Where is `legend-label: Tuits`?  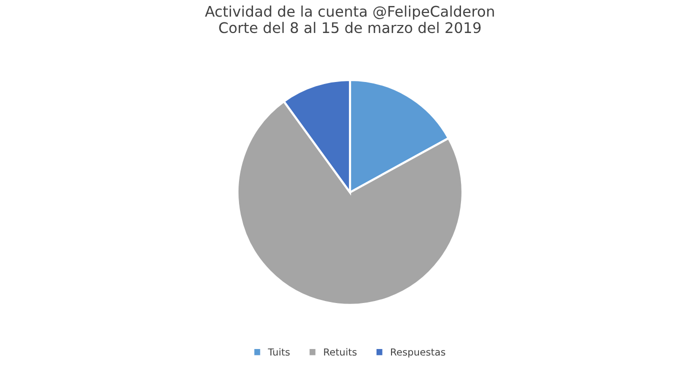
legend-label: Tuits is located at coordinates (279, 352).